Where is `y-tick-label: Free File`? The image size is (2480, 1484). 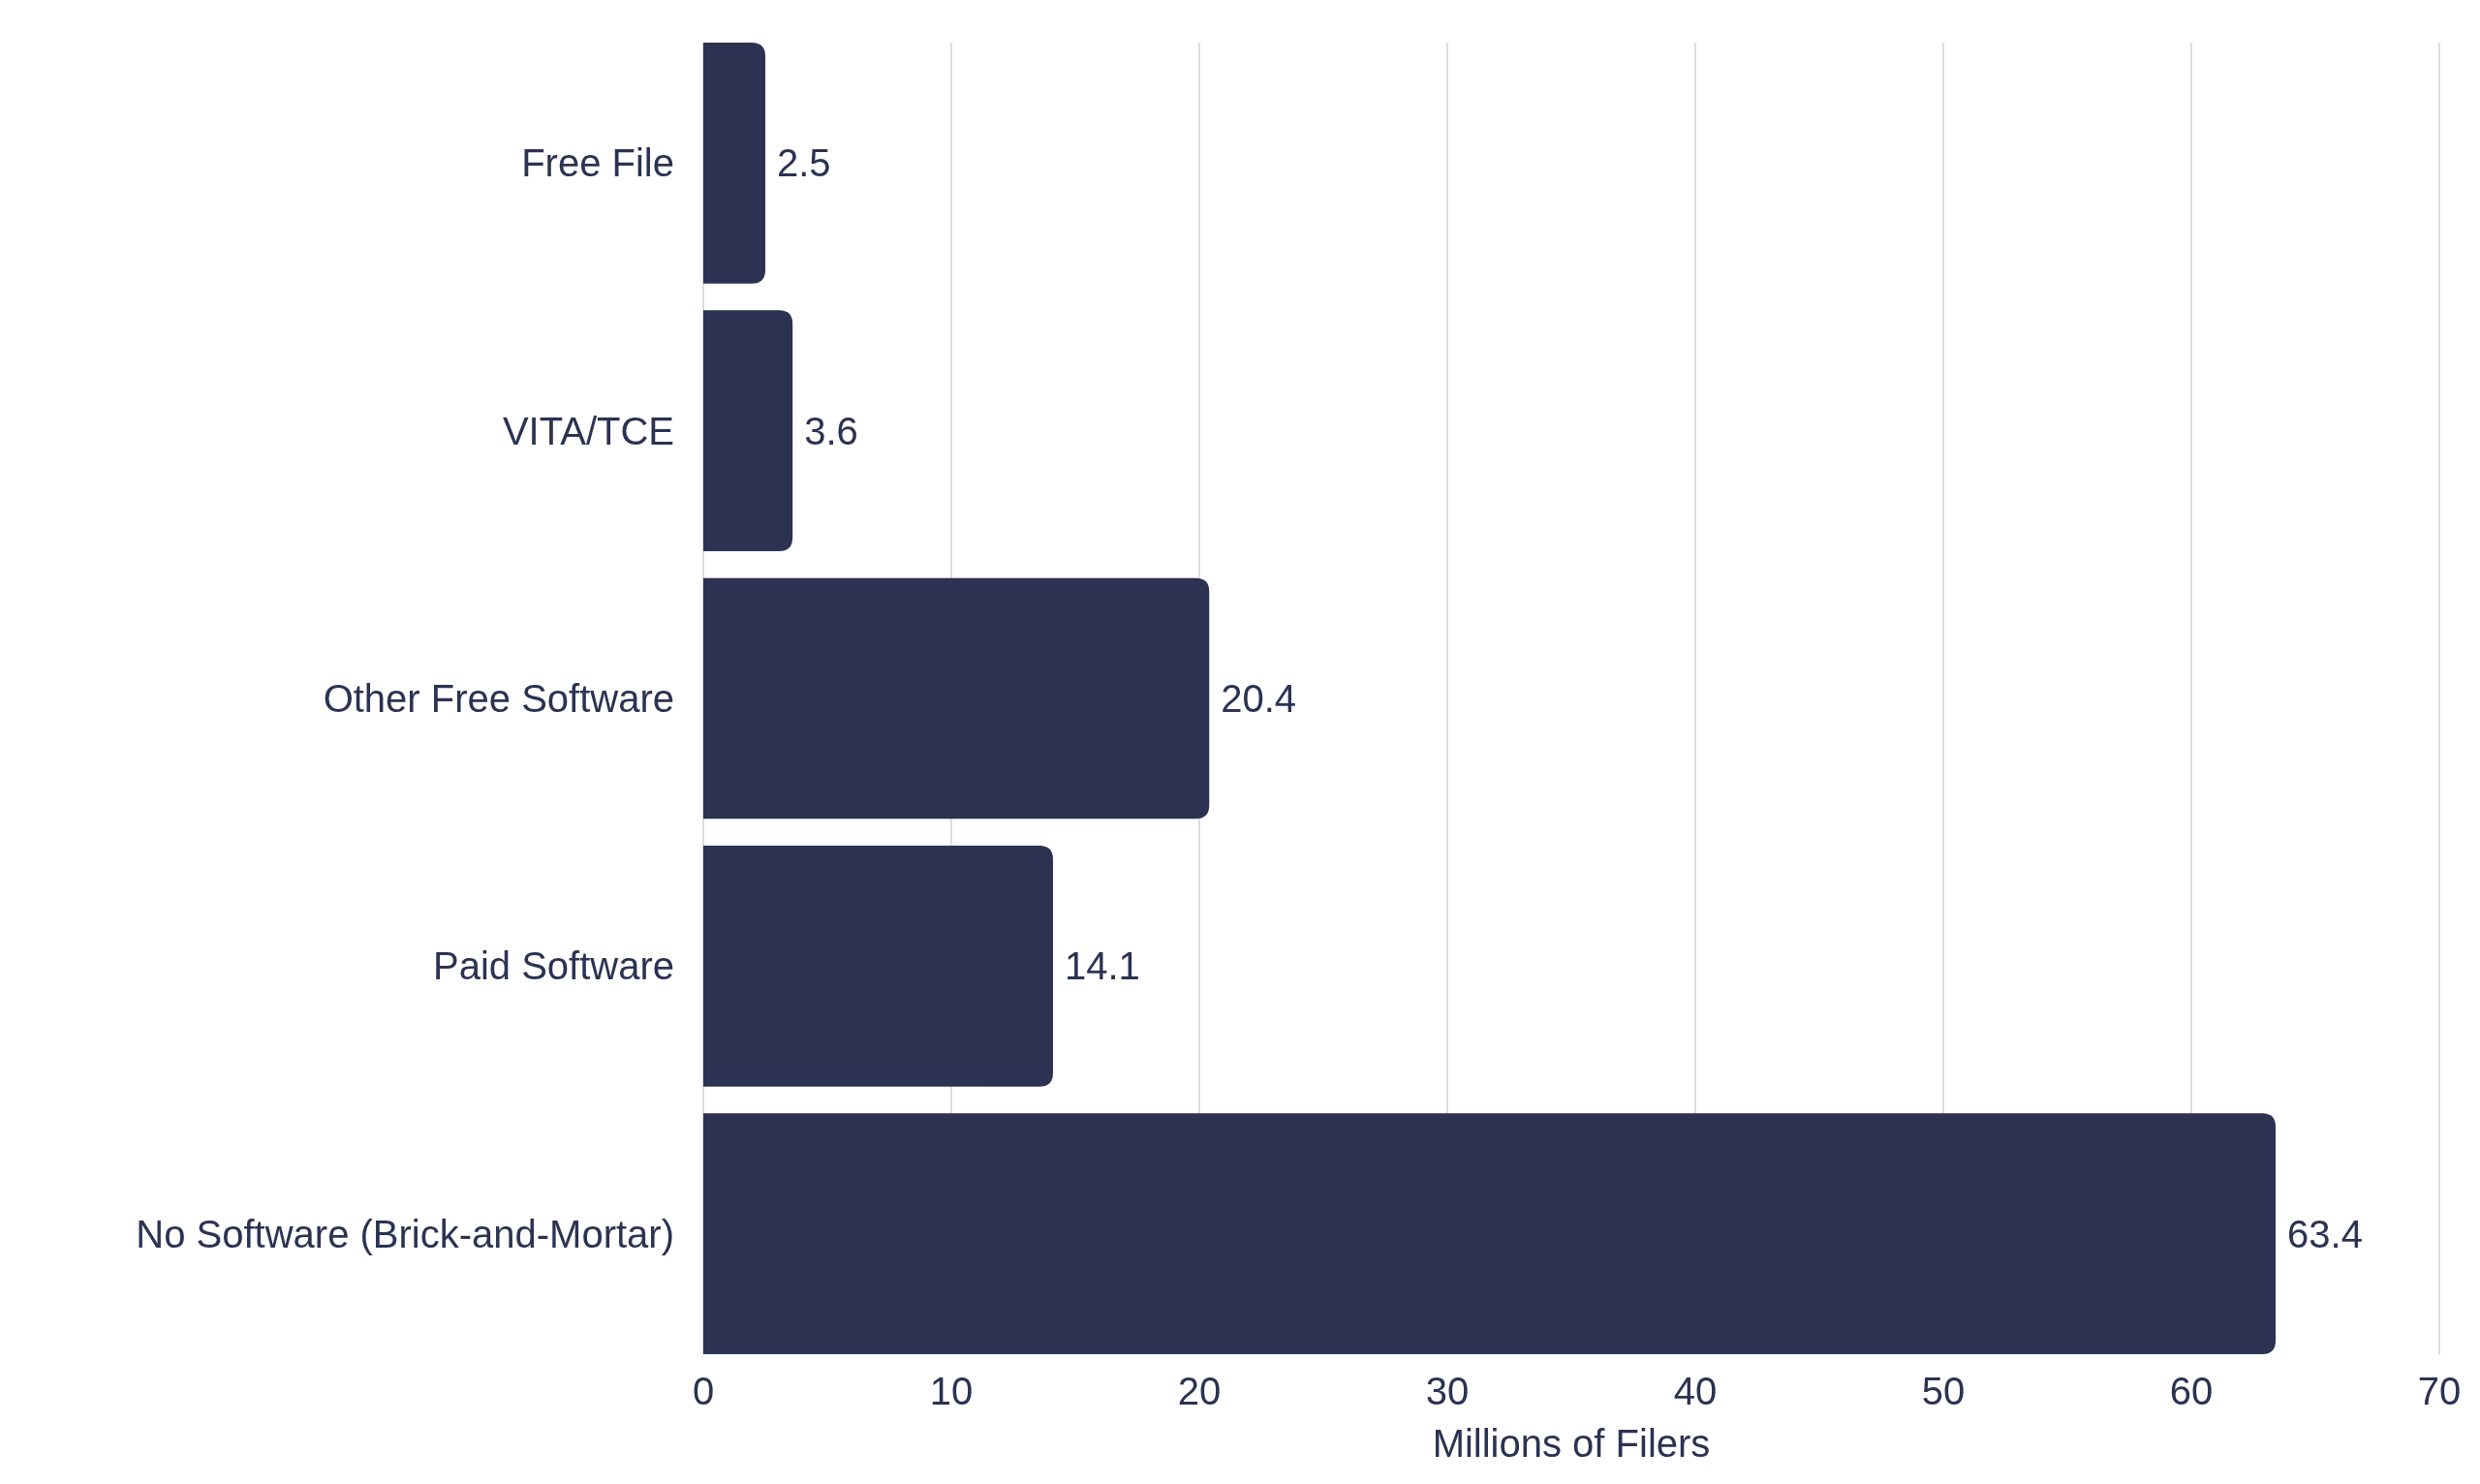
y-tick-label: Free File is located at coordinates (597, 163).